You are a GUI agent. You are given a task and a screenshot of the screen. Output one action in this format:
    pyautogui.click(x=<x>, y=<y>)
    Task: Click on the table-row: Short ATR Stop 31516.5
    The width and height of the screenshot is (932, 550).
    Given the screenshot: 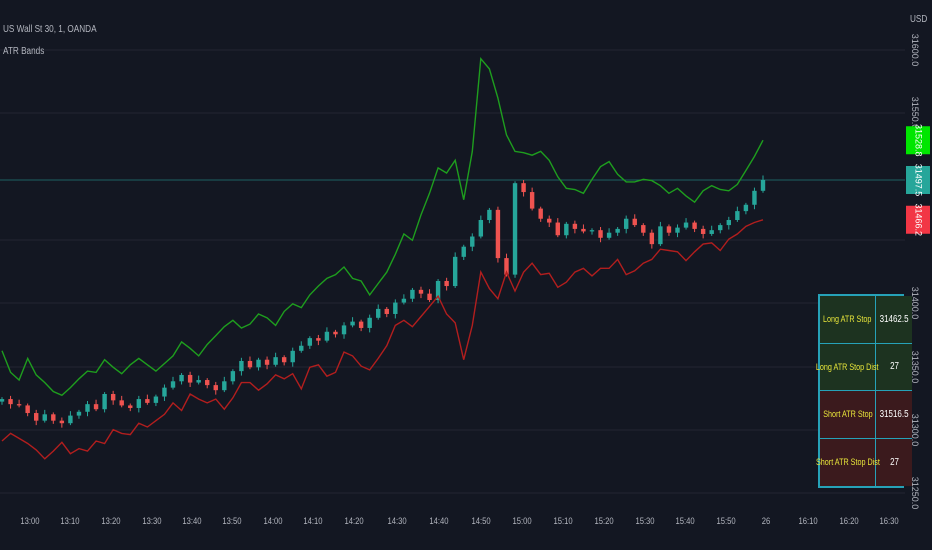 What is the action you would take?
    pyautogui.click(x=866, y=415)
    